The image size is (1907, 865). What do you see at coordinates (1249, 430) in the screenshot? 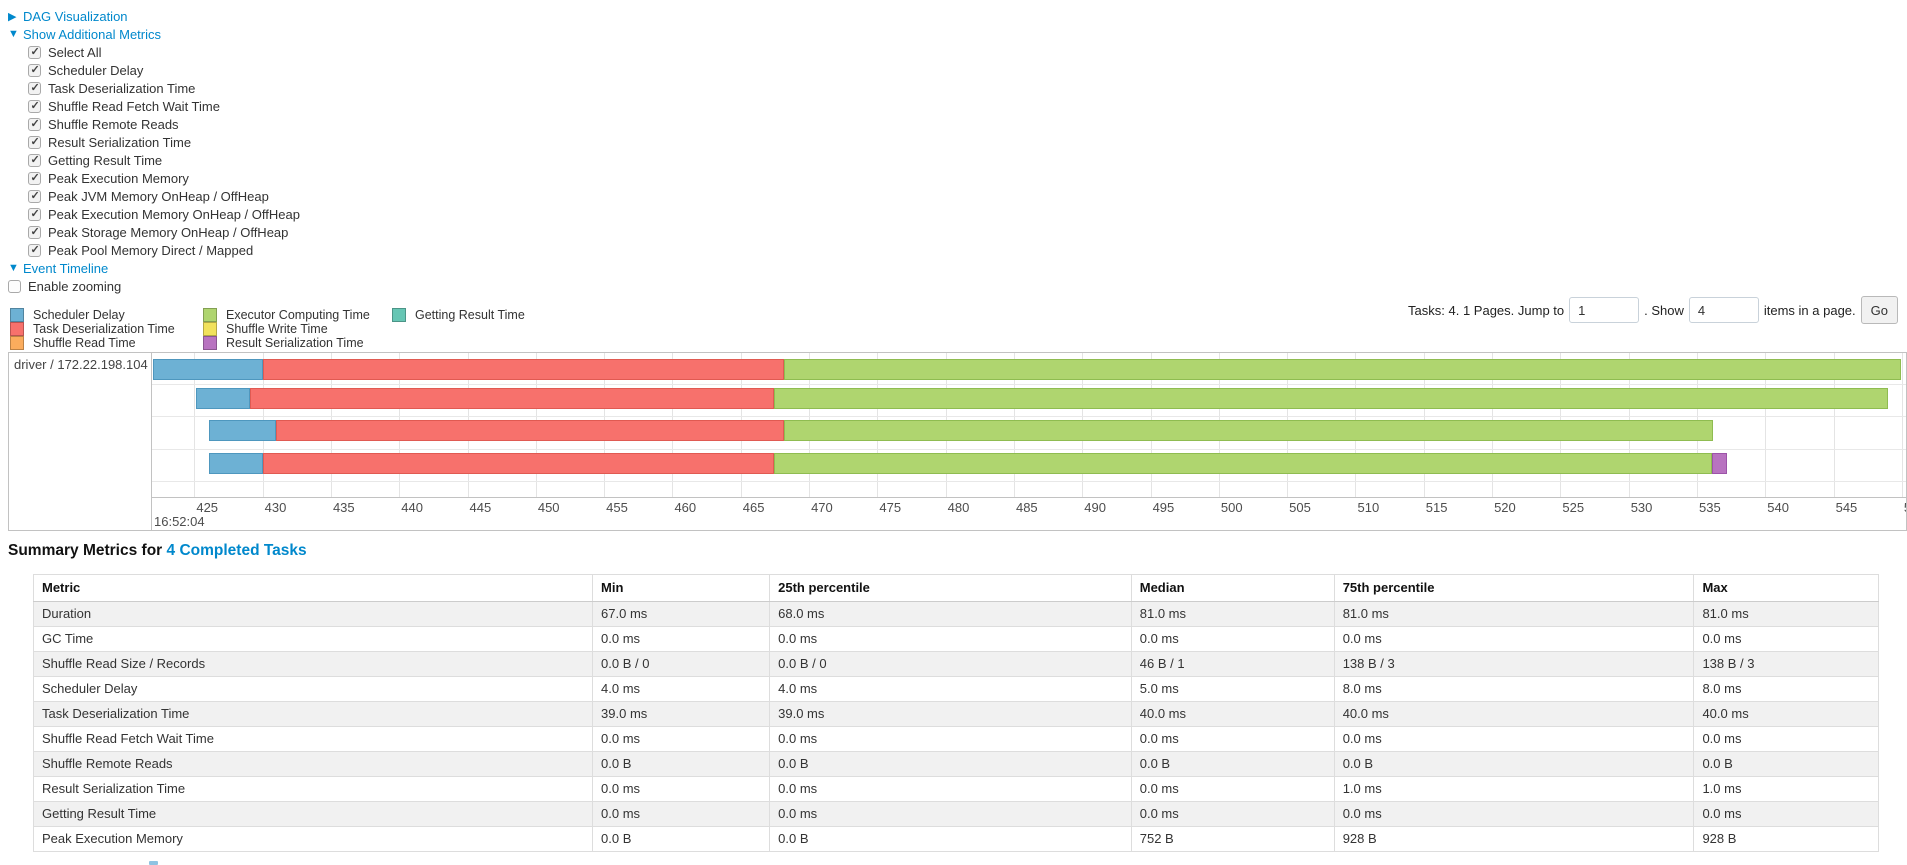
I see `task-3-executor-computing-bar` at bounding box center [1249, 430].